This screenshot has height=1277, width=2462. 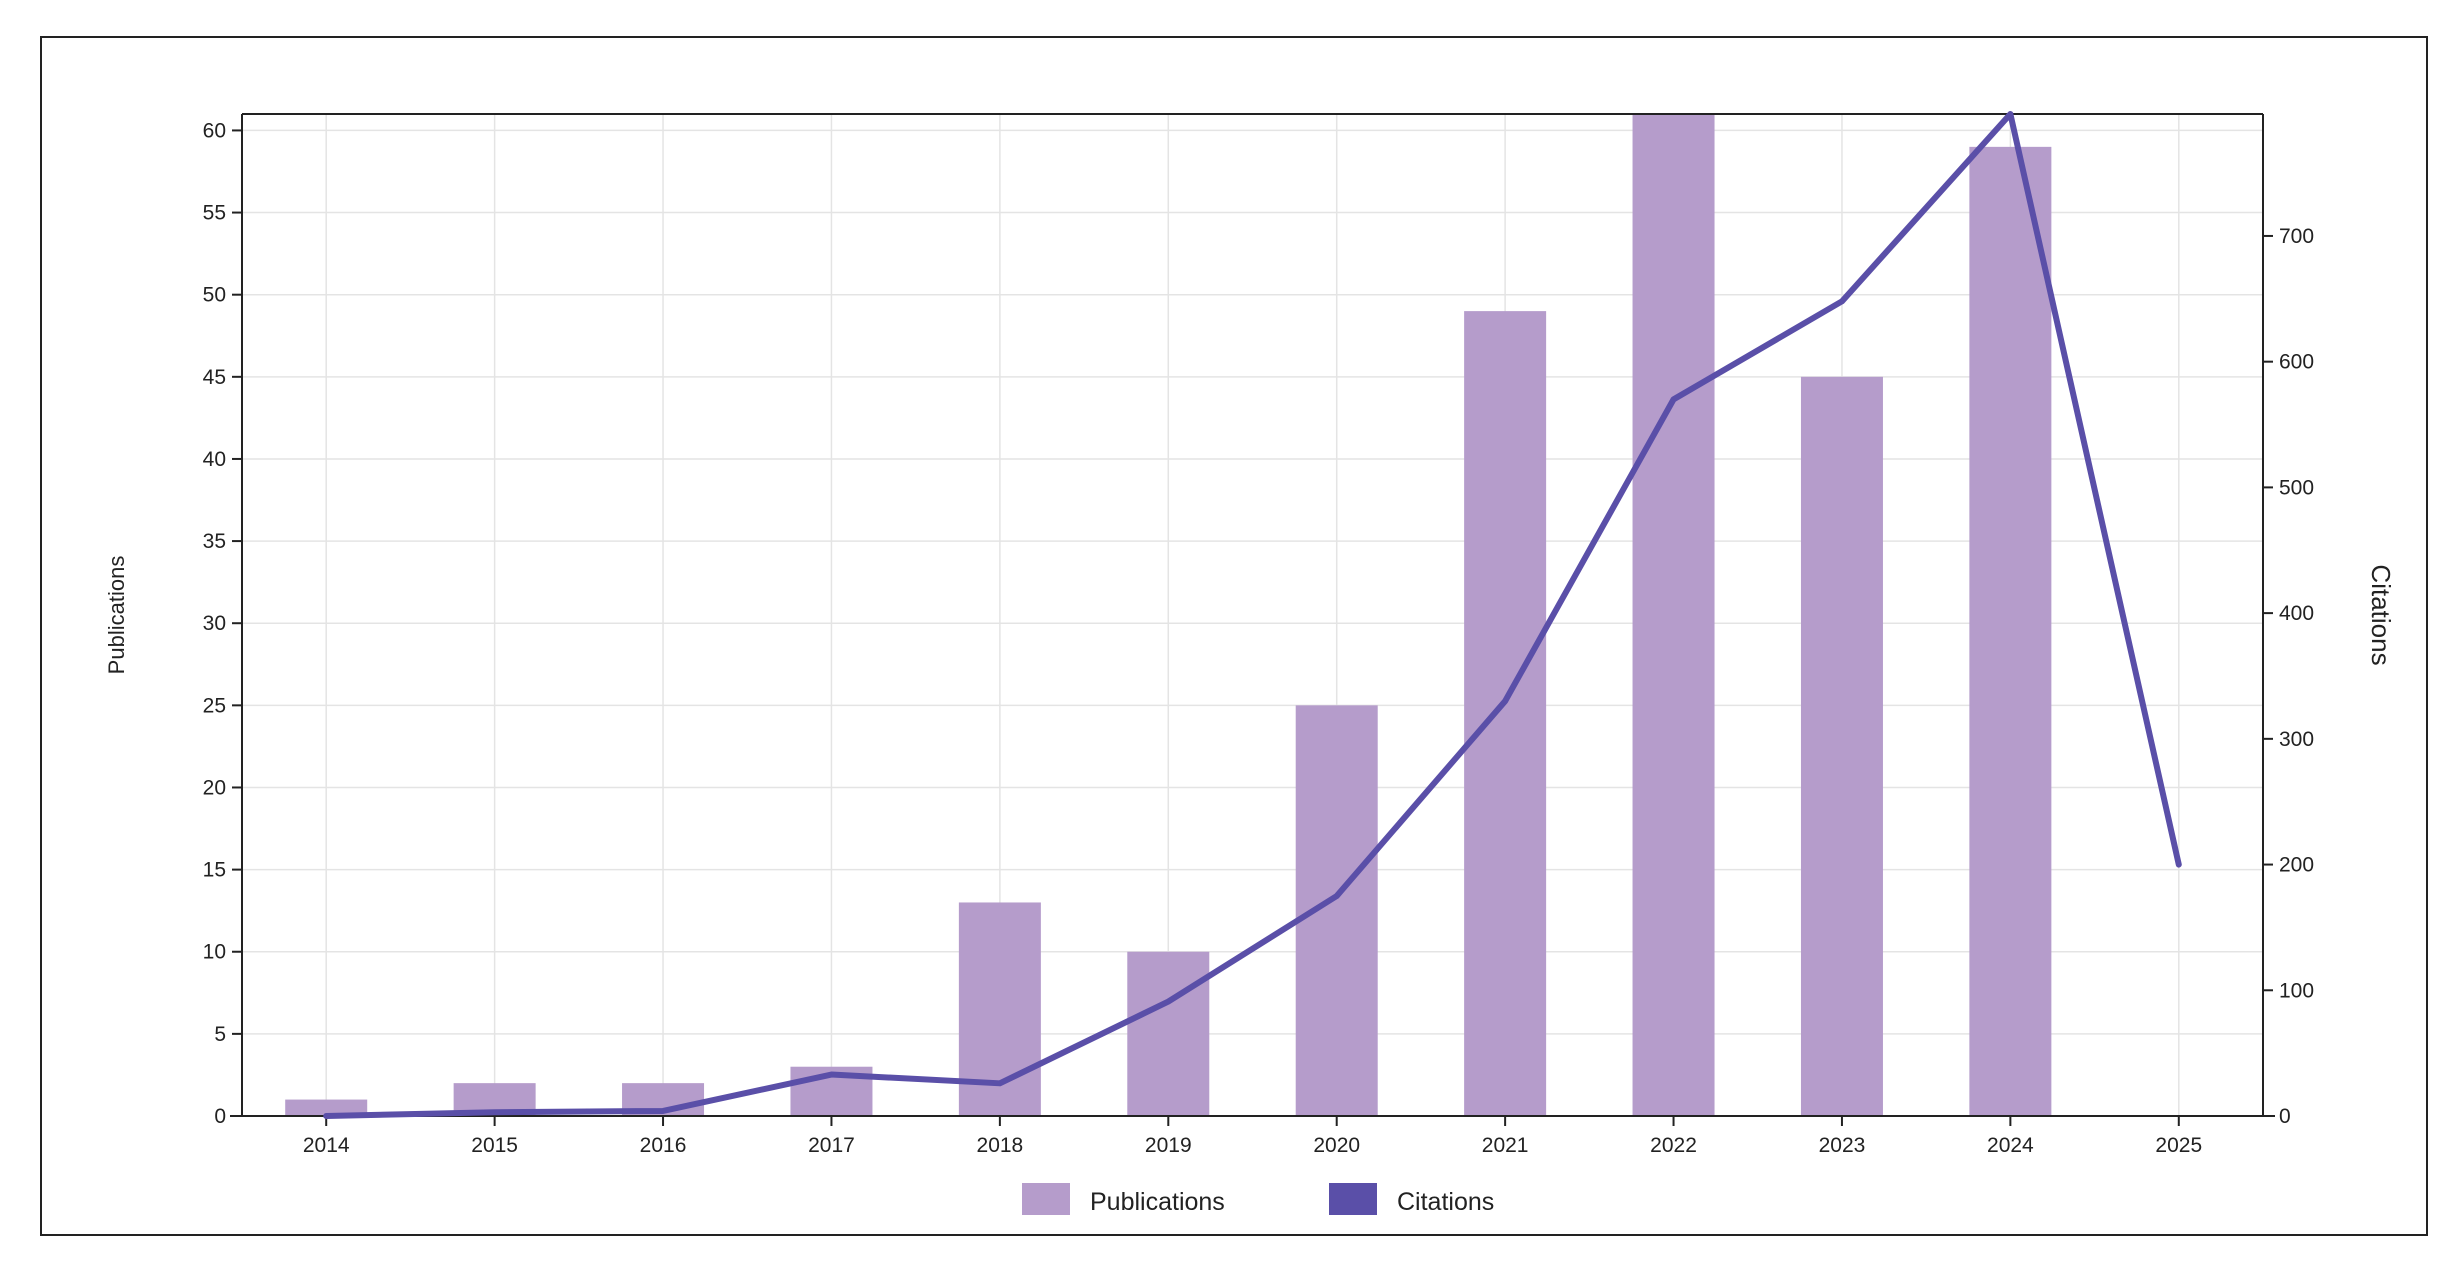 What do you see at coordinates (214, 377) in the screenshot?
I see `left-tick-label: 45` at bounding box center [214, 377].